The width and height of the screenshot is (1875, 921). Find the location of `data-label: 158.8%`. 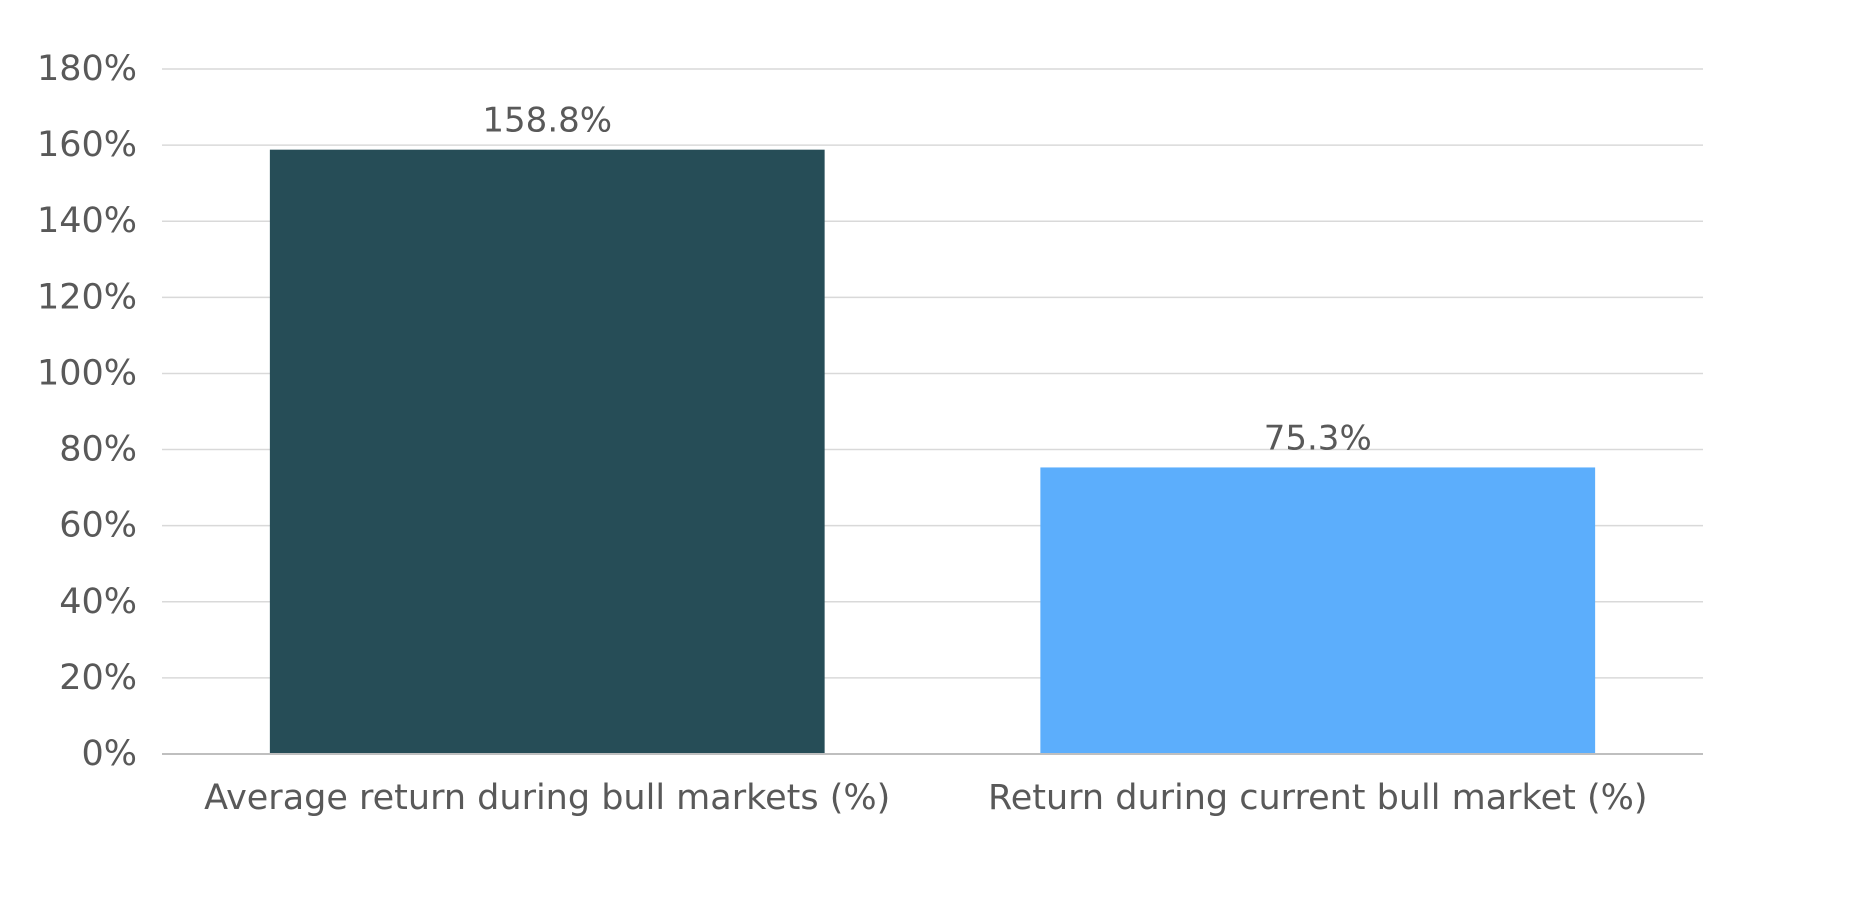

data-label: 158.8% is located at coordinates (547, 121).